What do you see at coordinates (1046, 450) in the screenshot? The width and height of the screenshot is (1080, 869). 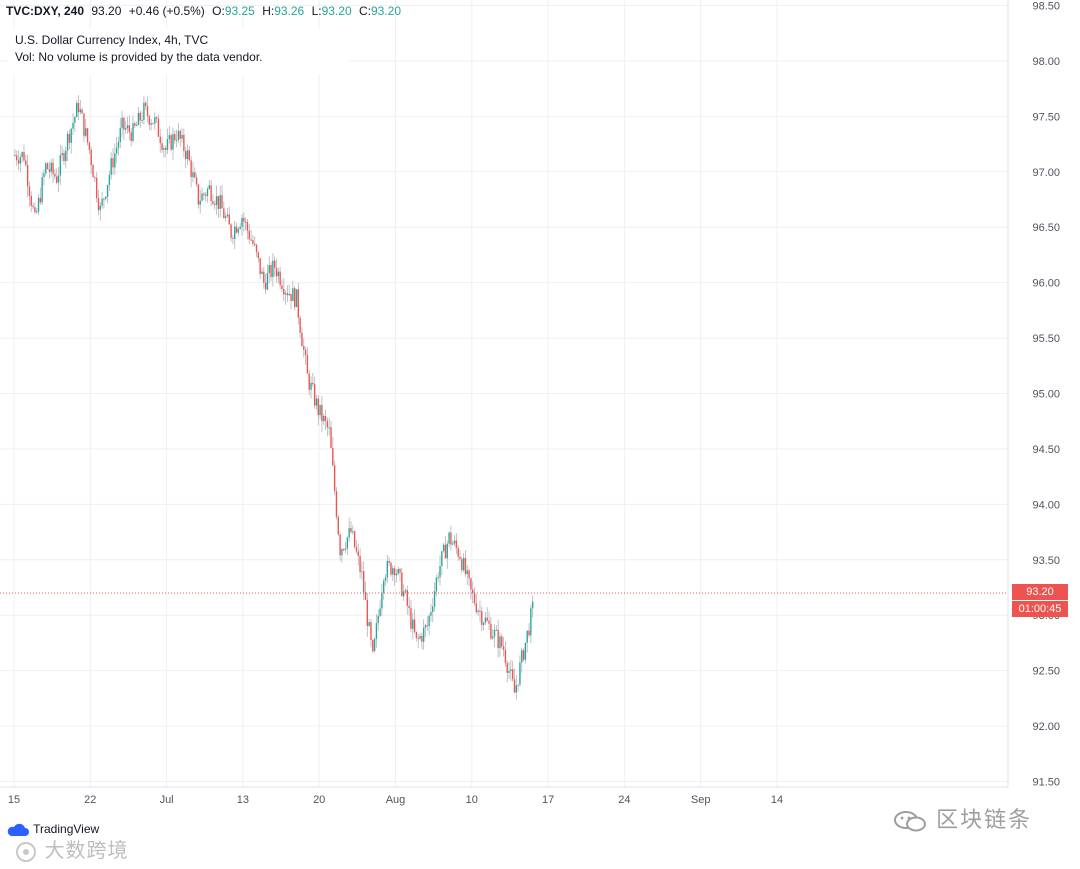 I see `price-tick-label: 94.50` at bounding box center [1046, 450].